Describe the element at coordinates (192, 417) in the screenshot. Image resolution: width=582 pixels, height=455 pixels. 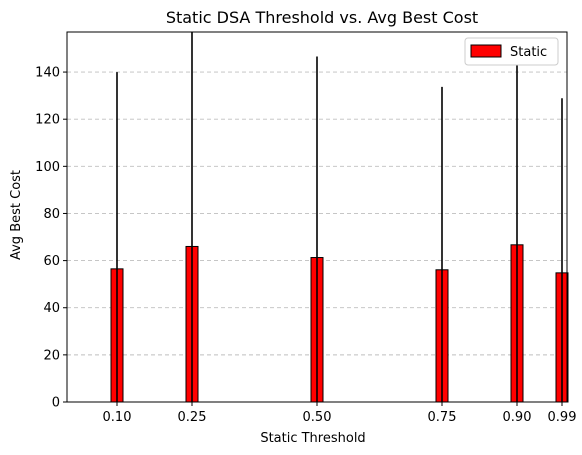
I see `x-tick-label: 0.25` at that location.